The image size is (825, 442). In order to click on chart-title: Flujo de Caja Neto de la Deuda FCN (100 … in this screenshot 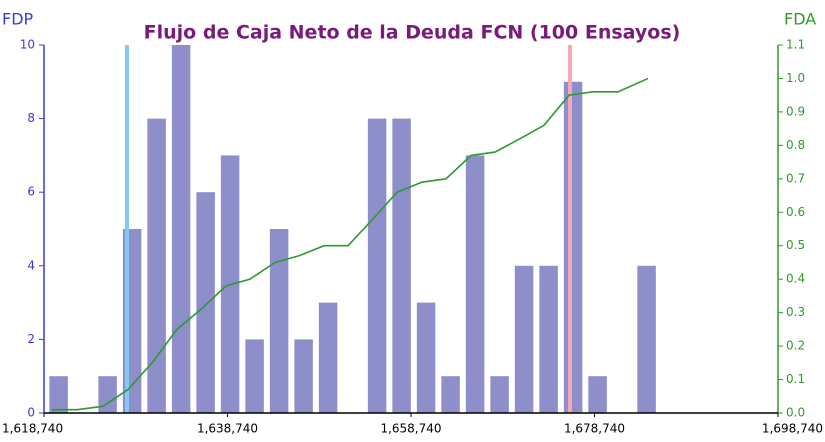, I will do `click(412, 33)`.